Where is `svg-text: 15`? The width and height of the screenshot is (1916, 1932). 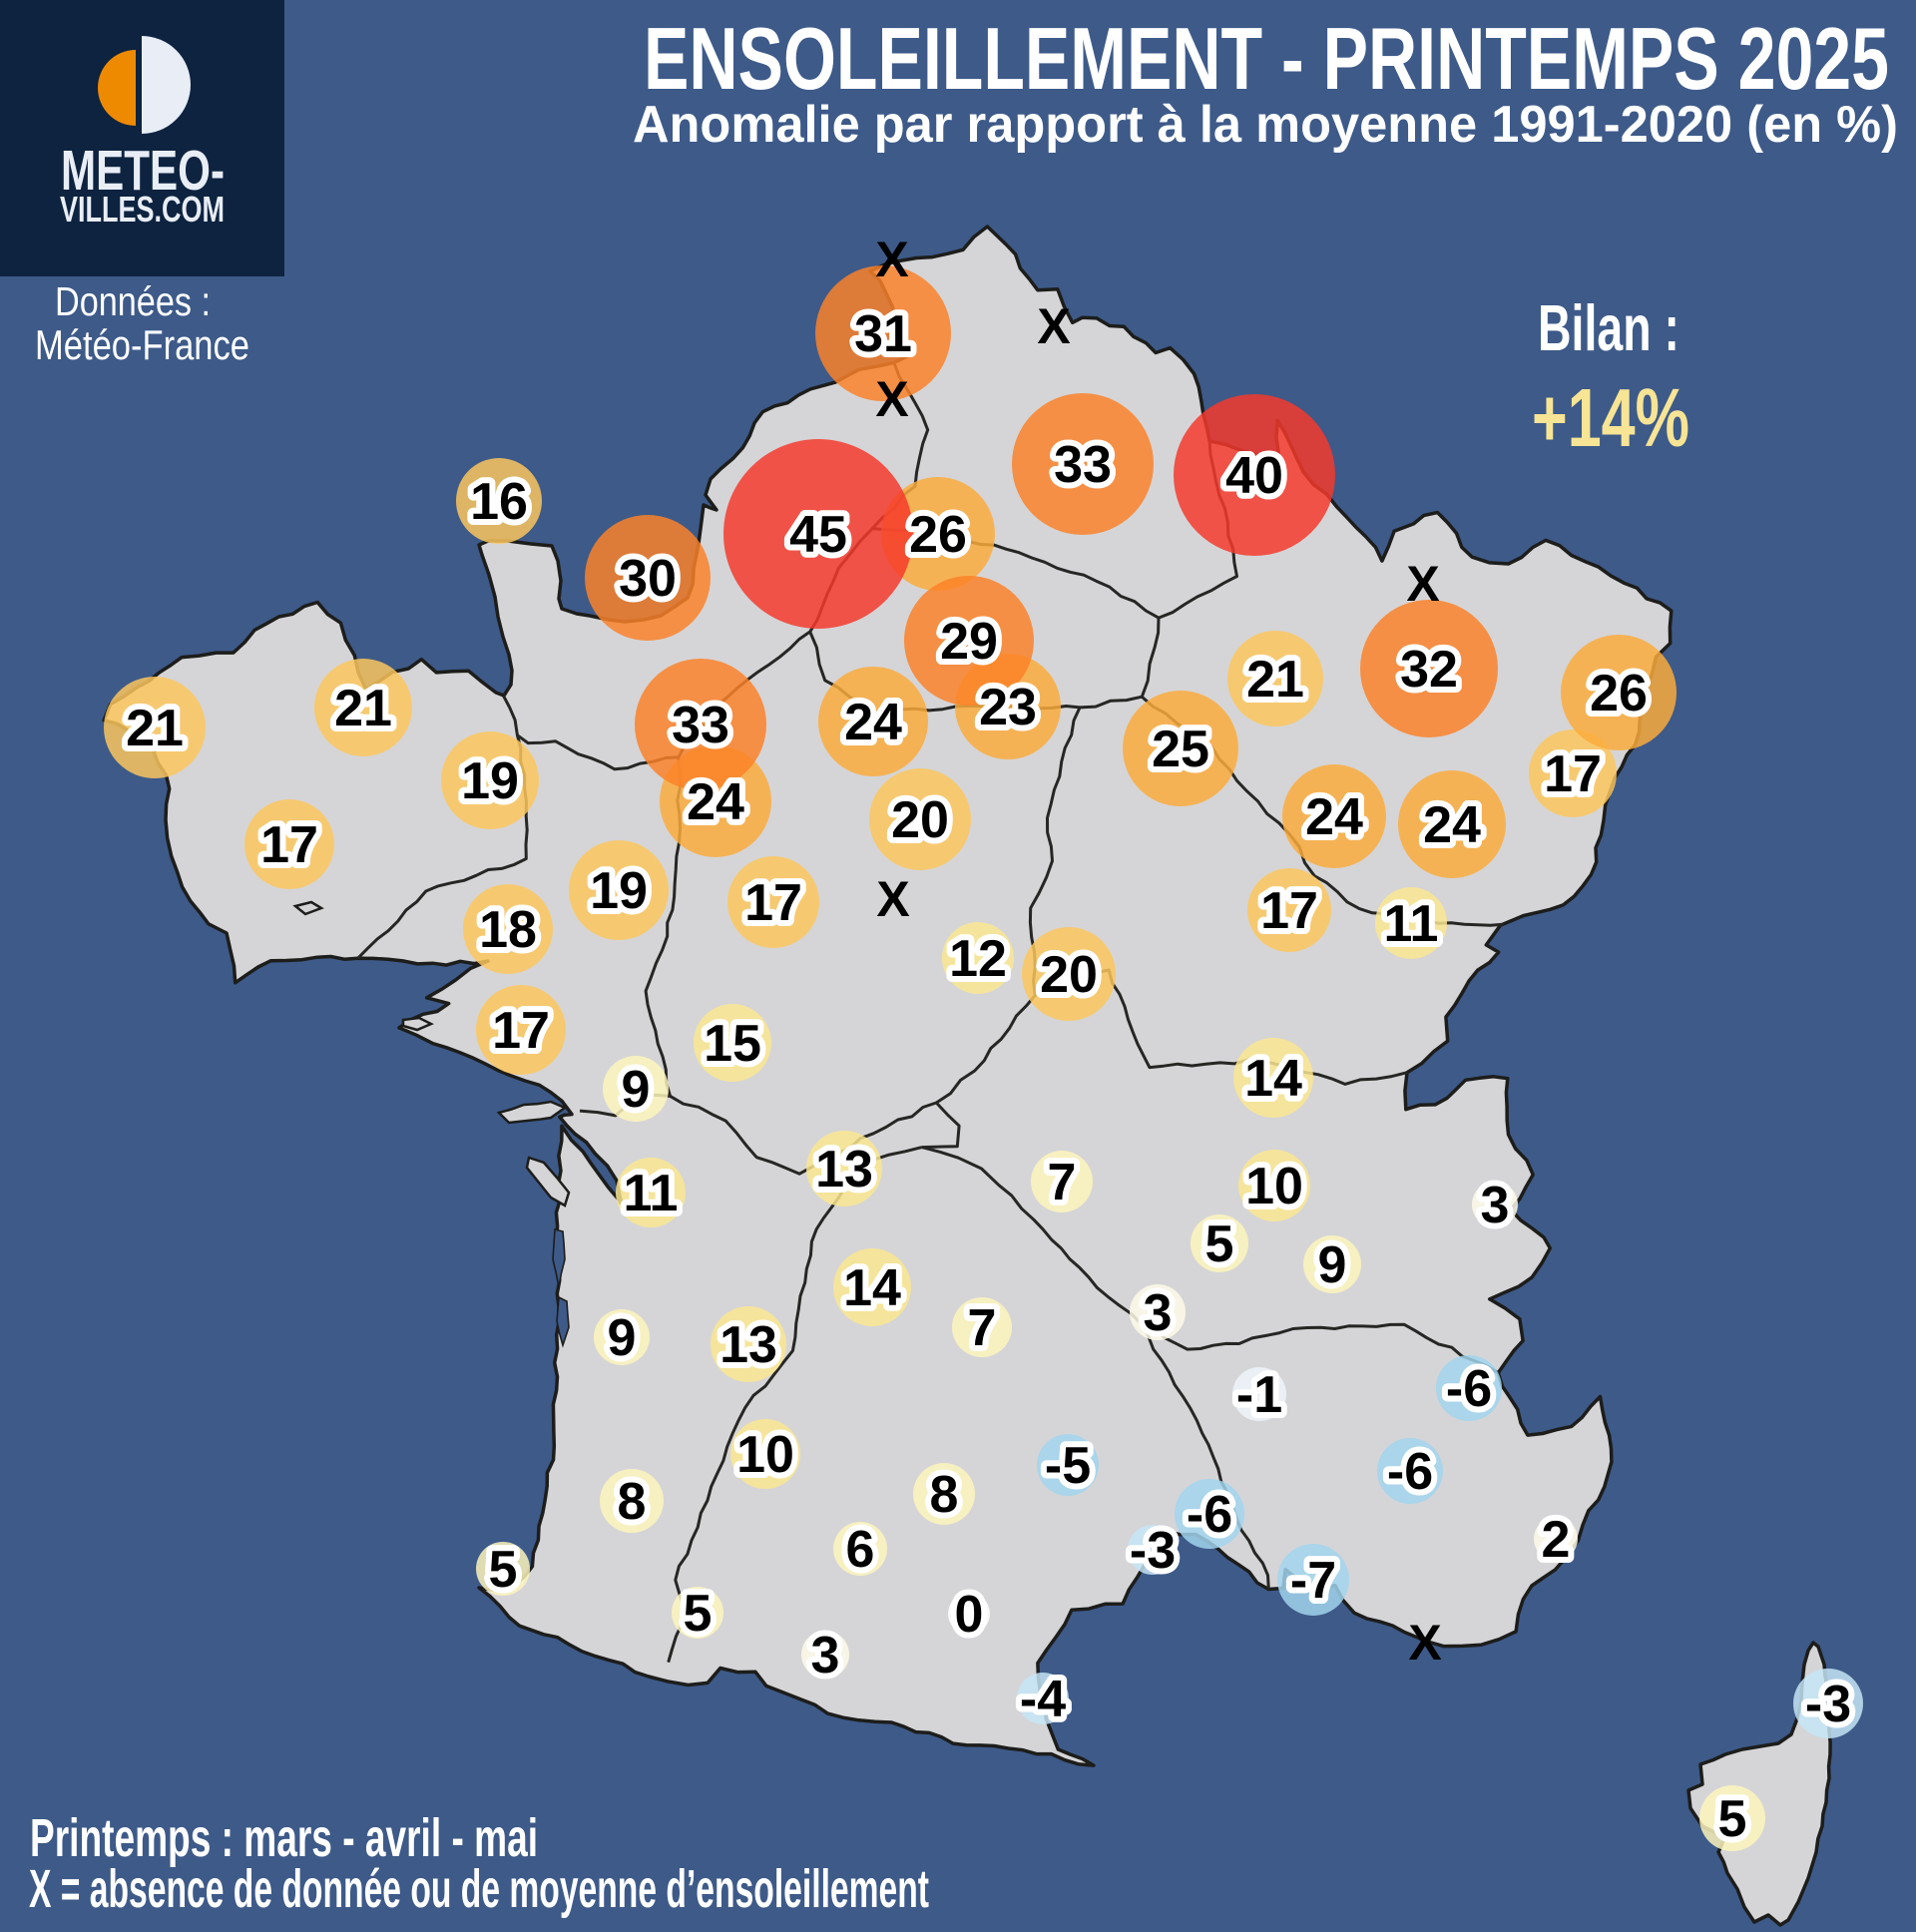 svg-text: 15 is located at coordinates (732, 1044).